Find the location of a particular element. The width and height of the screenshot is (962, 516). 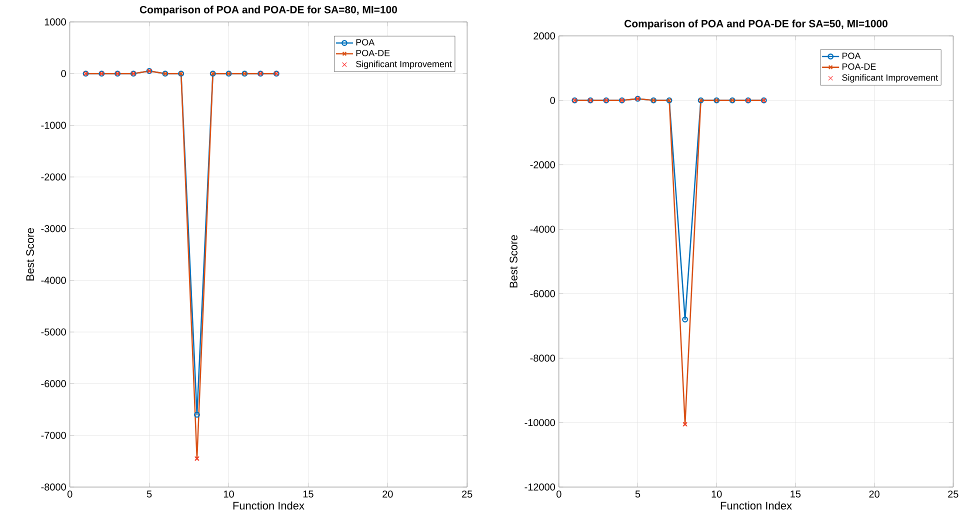

chart-title: Comparison of POA and POA-DE for SA=50, MI=1000 is located at coordinates (756, 25).